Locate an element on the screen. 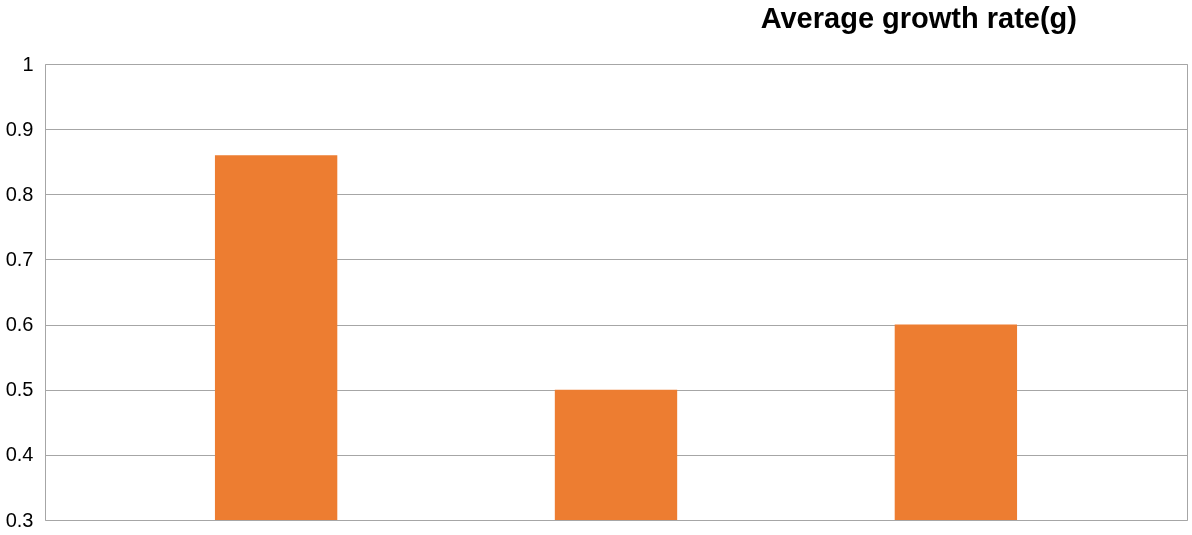  y-tick-label: 0.8 is located at coordinates (19, 193).